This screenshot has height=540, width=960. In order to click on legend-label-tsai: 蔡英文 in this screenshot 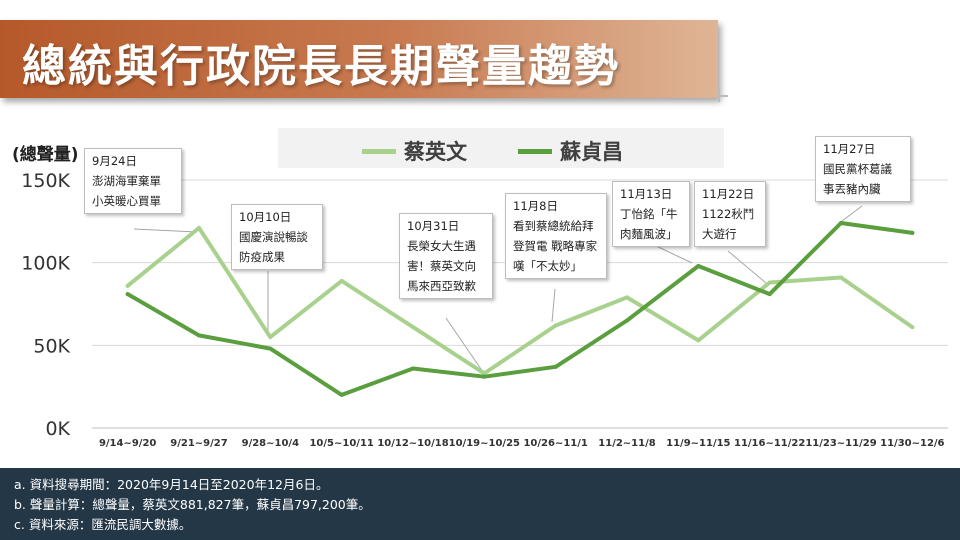, I will do `click(435, 152)`.